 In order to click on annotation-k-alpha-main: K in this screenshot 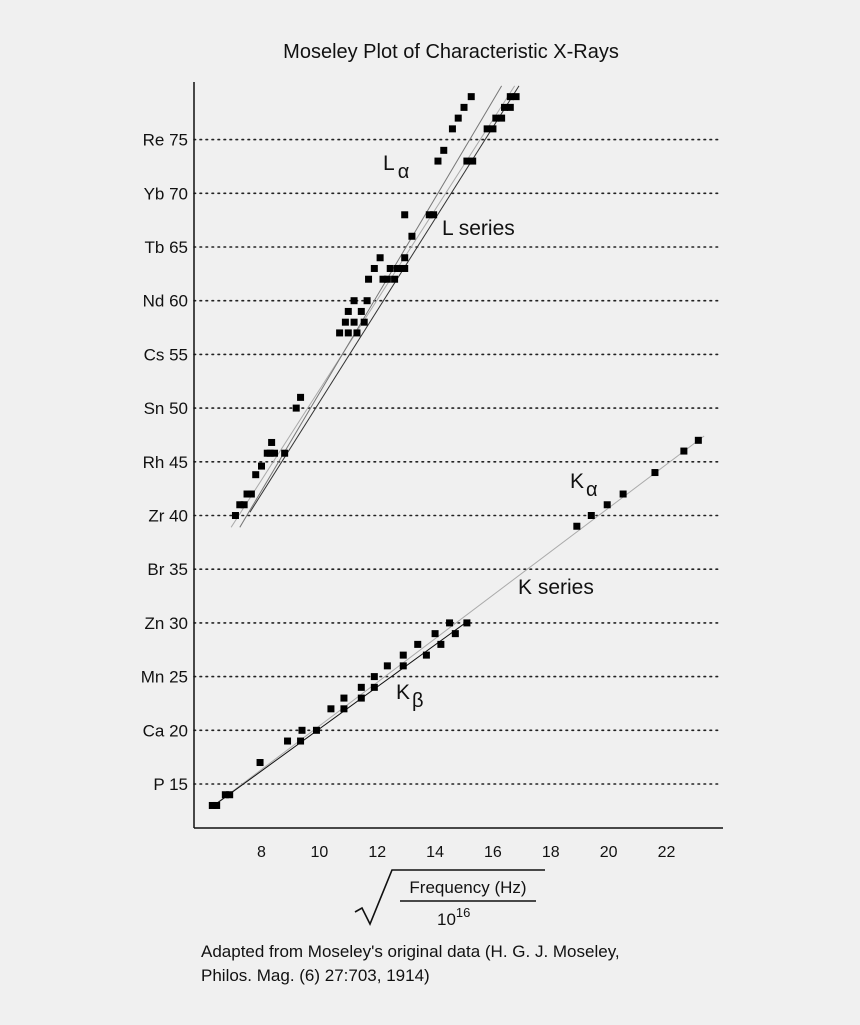, I will do `click(577, 481)`.